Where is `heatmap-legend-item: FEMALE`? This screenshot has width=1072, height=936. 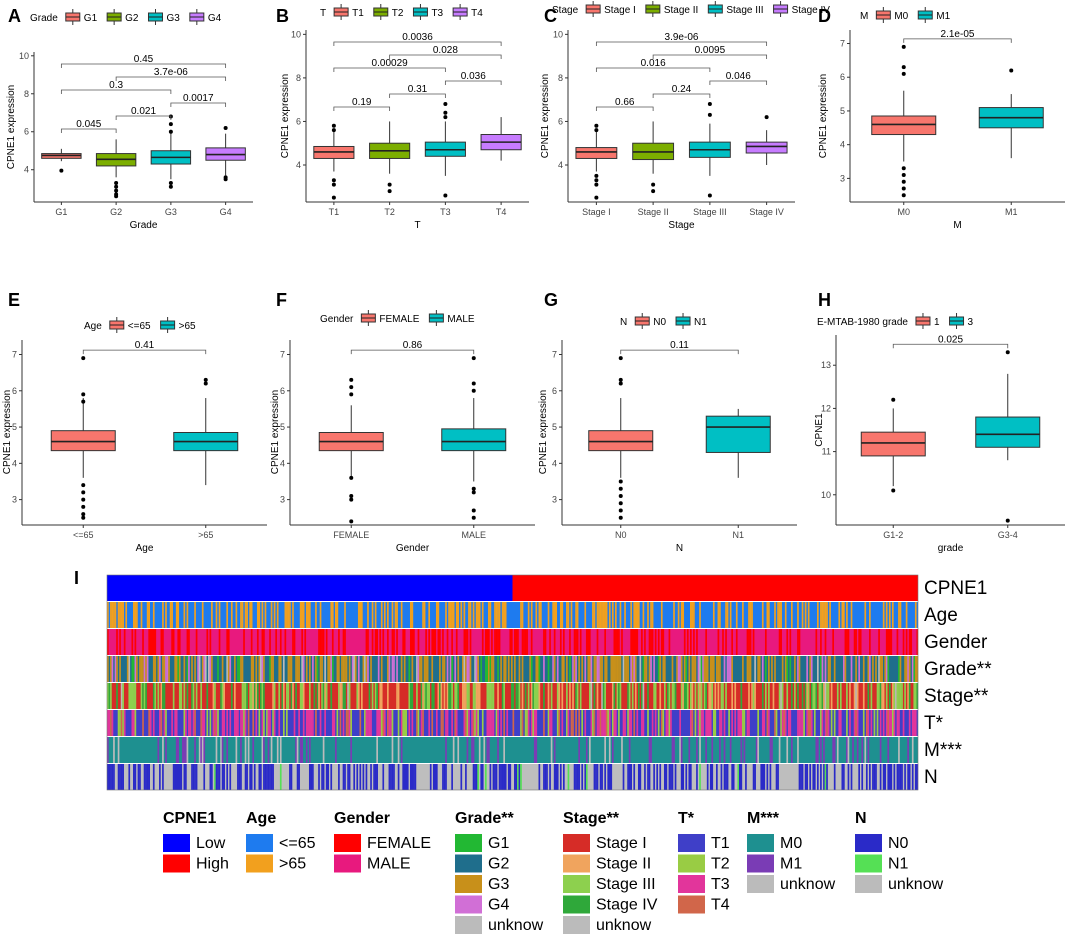
heatmap-legend-item: FEMALE is located at coordinates (382, 843).